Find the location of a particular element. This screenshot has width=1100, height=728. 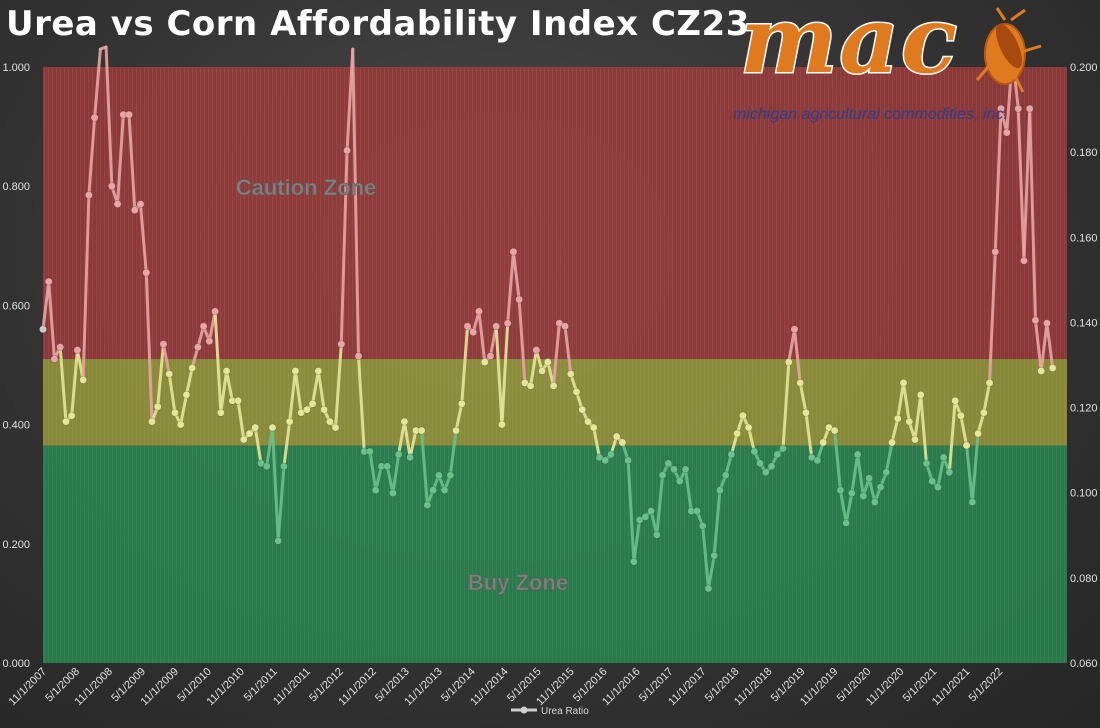

y-left-tick-label: 0.200 is located at coordinates (16, 545).